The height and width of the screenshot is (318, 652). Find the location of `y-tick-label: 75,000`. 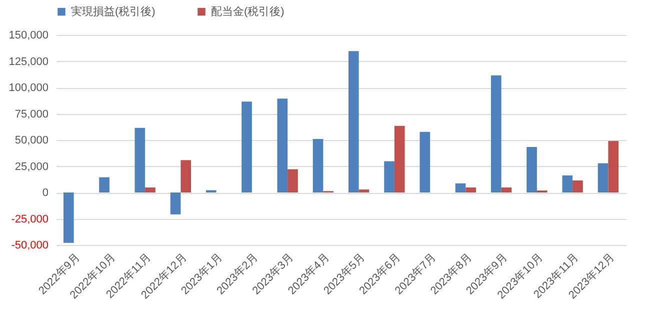

y-tick-label: 75,000 is located at coordinates (31, 114).